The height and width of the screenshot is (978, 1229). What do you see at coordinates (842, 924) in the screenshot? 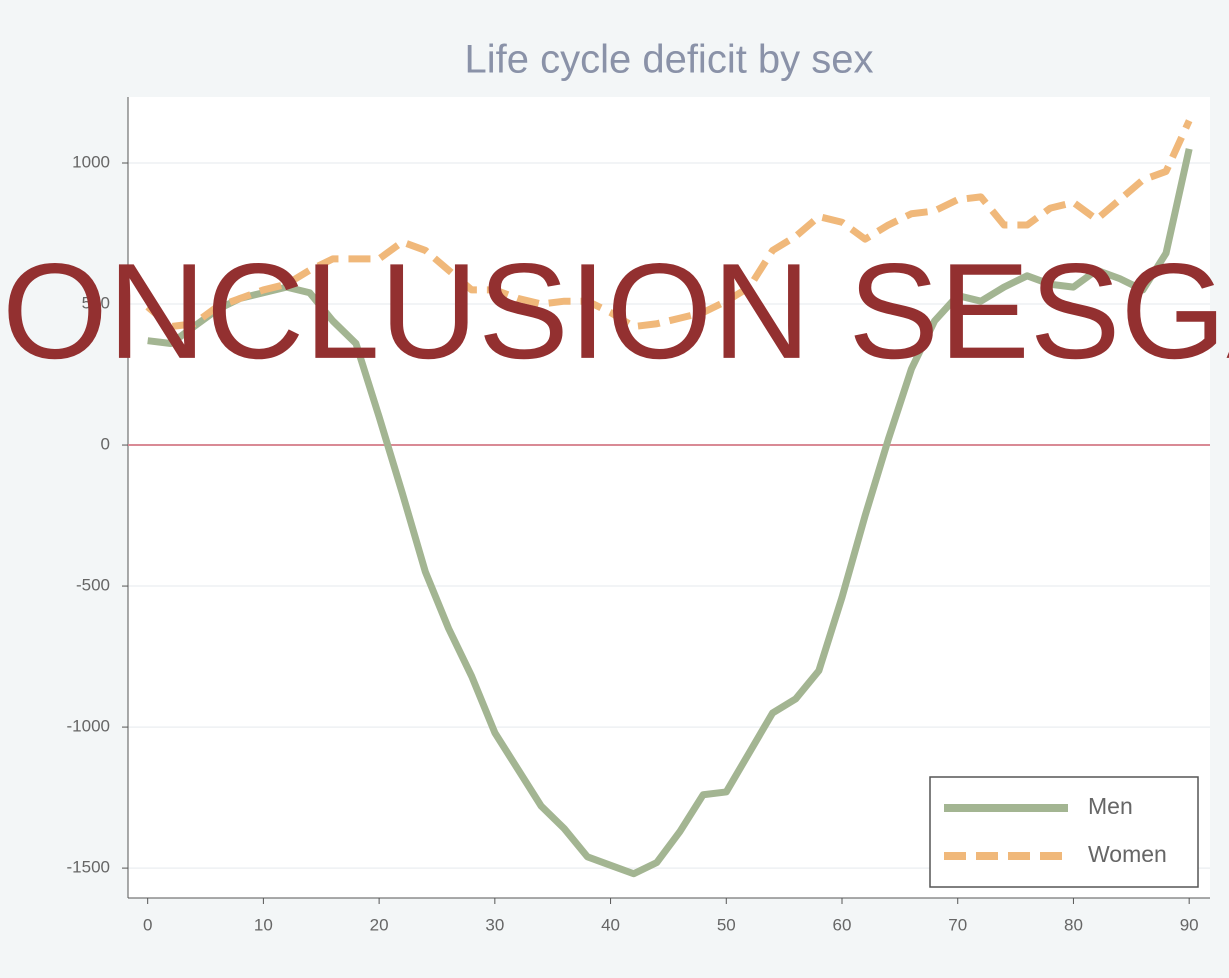
I see `x-tick-label: 60` at bounding box center [842, 924].